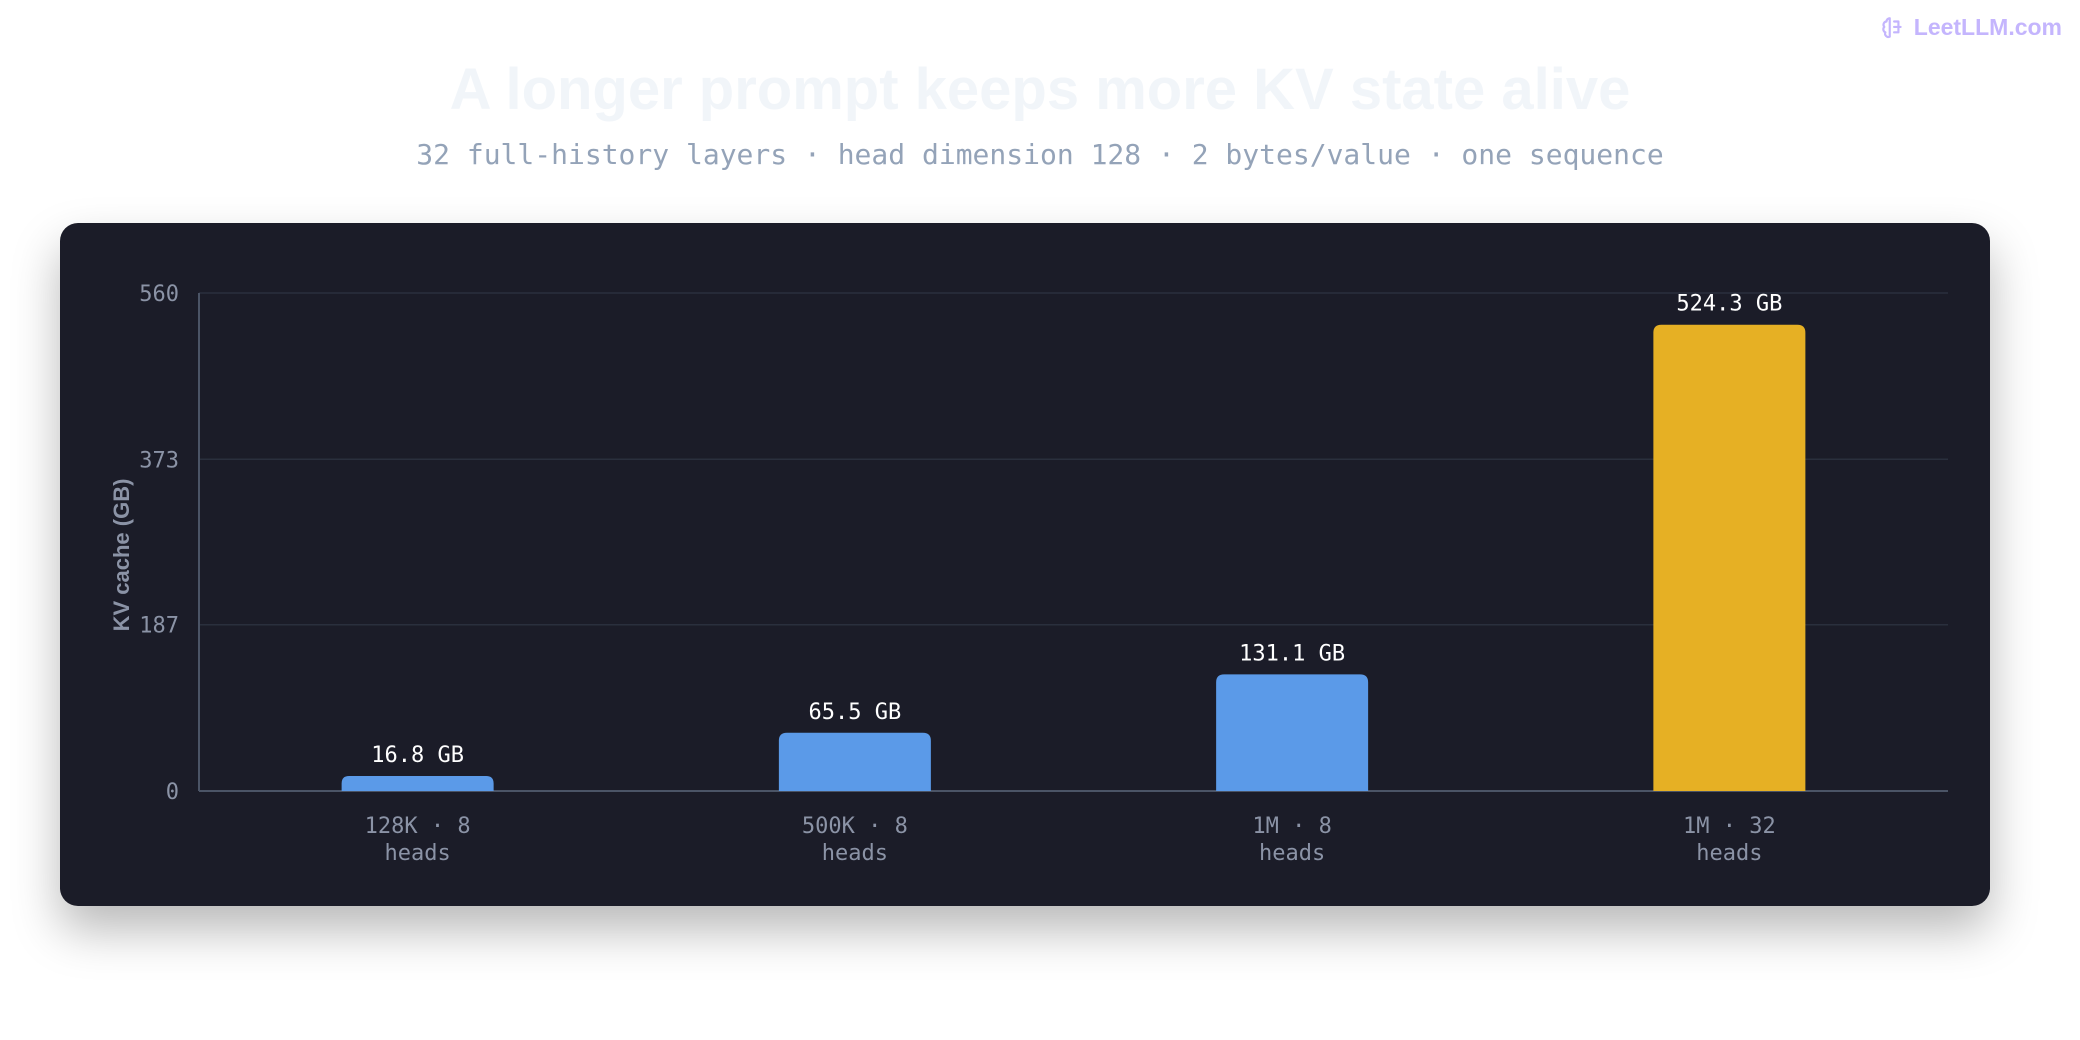 The image size is (2080, 1040). What do you see at coordinates (1892, 27) in the screenshot?
I see `brain-icon` at bounding box center [1892, 27].